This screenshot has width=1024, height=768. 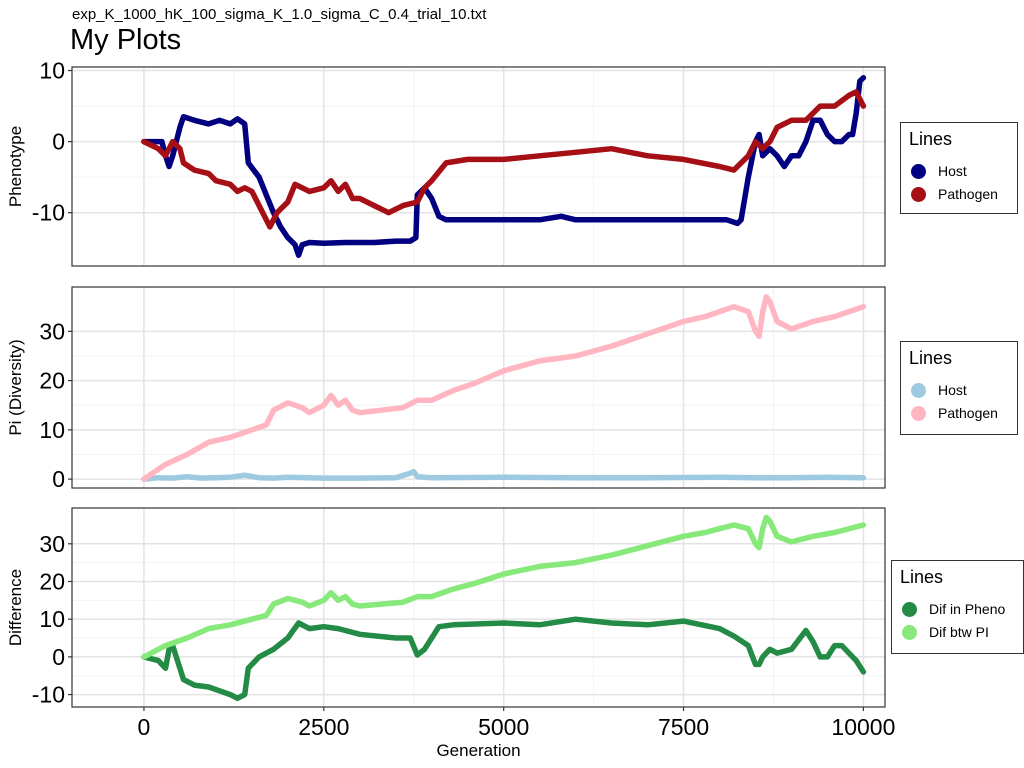 What do you see at coordinates (504, 475) in the screenshot?
I see `series-line-host` at bounding box center [504, 475].